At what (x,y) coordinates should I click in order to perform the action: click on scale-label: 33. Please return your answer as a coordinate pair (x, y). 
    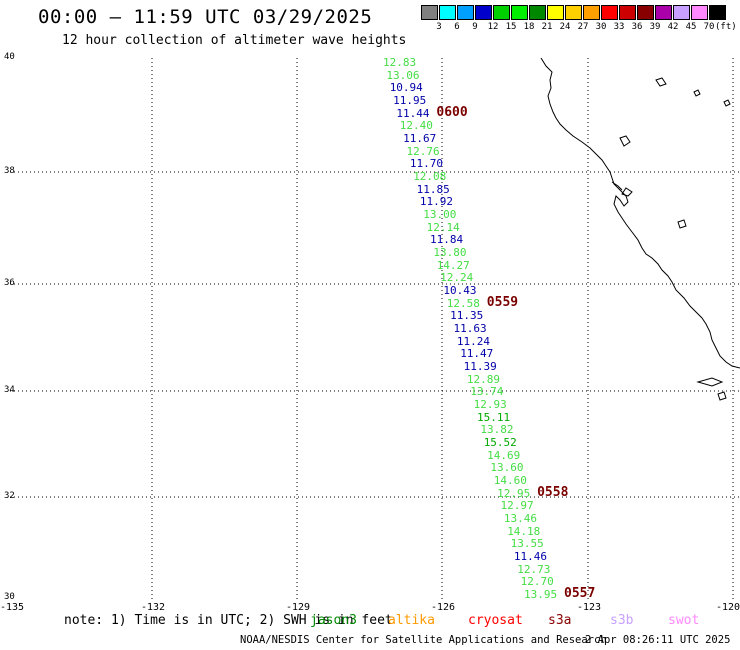
    Looking at the image, I should click on (619, 27).